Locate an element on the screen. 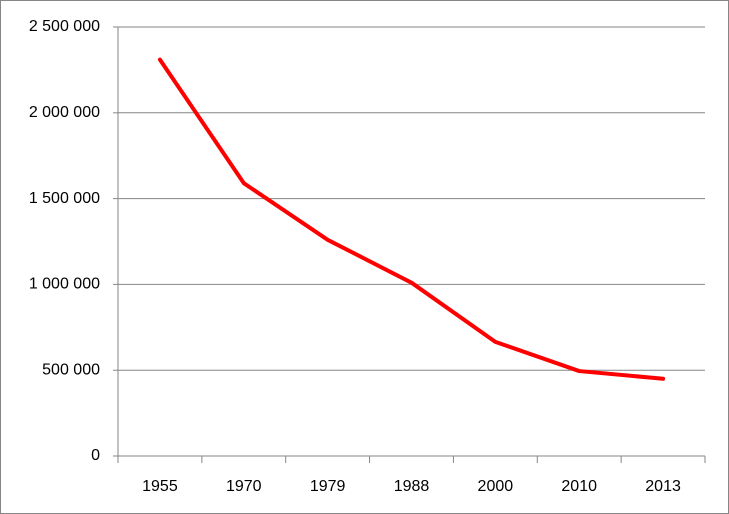 The width and height of the screenshot is (729, 514). y-tick-label: 2 000 000 is located at coordinates (64, 112).